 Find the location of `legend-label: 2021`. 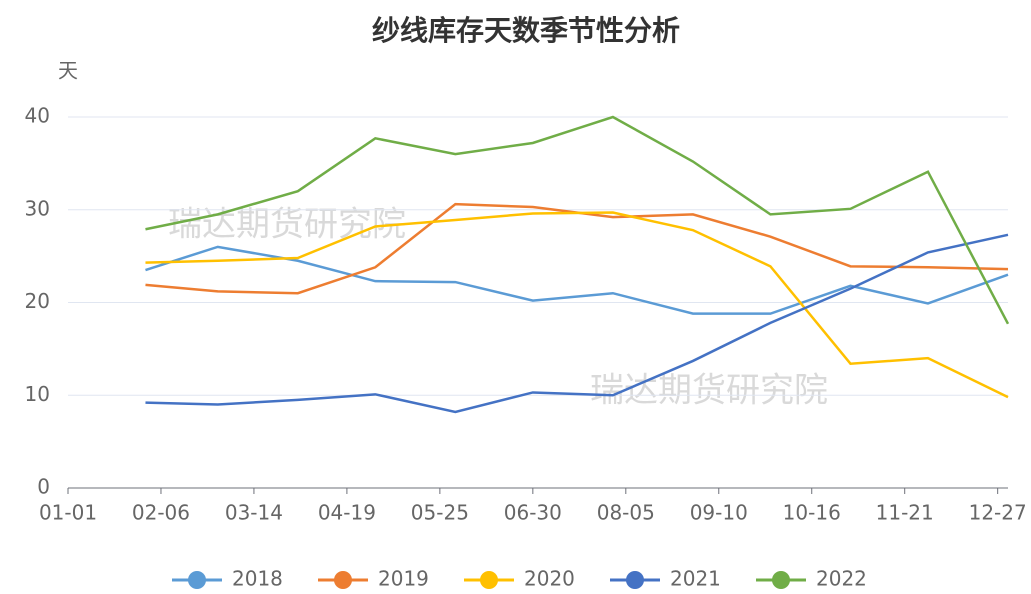

legend-label: 2021 is located at coordinates (695, 579).